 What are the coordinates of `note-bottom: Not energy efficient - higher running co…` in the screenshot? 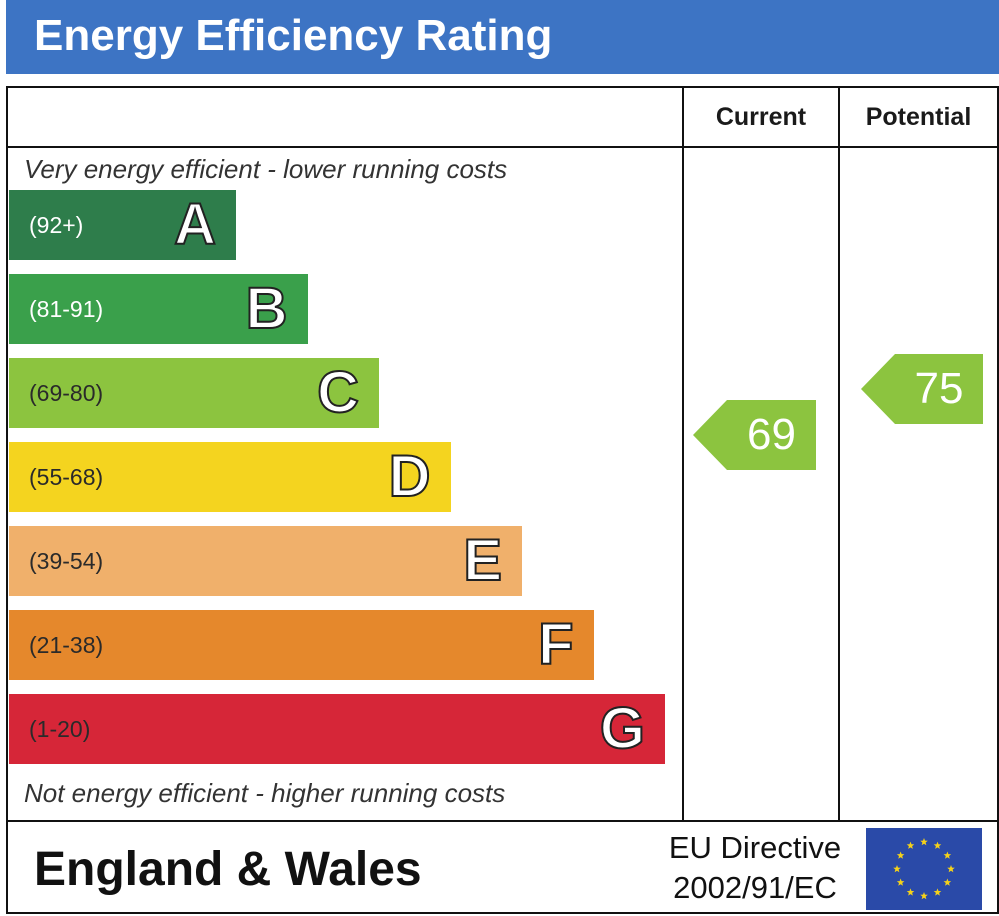 It's located at (265, 793).